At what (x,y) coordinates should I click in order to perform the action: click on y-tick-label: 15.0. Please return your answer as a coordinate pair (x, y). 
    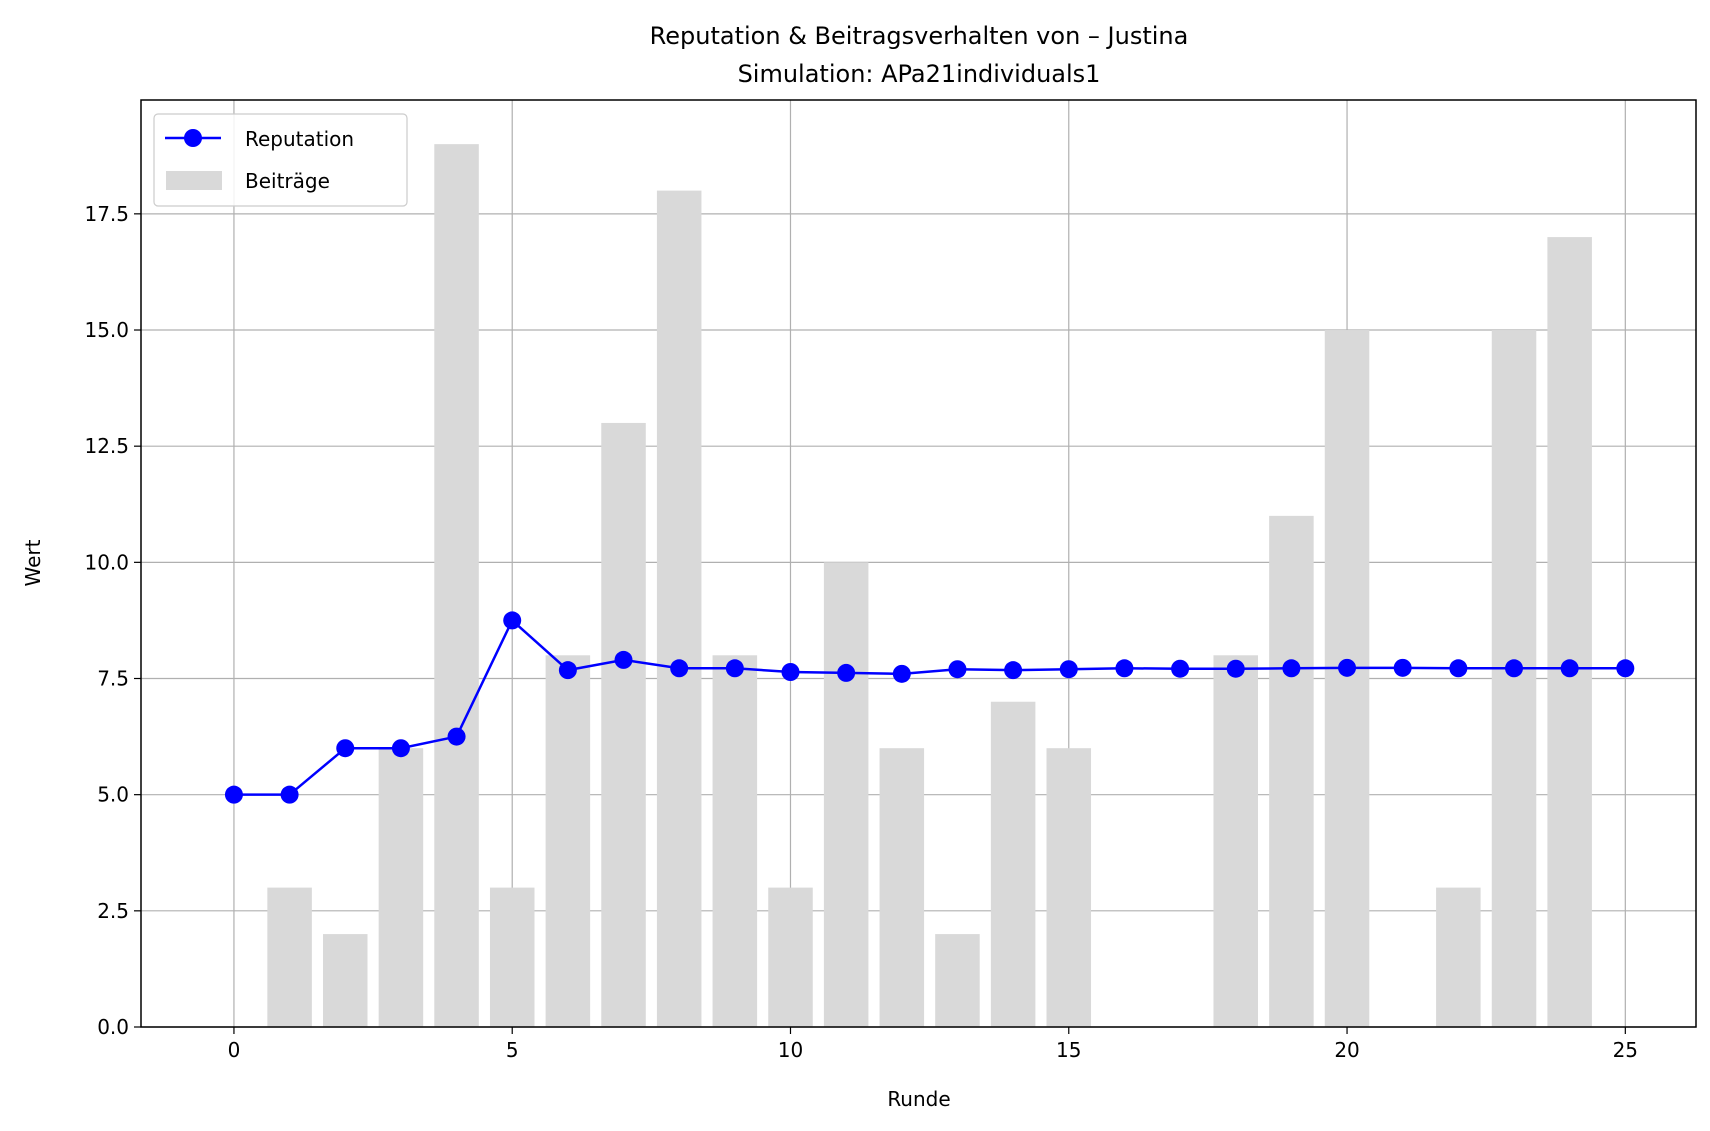
    Looking at the image, I should click on (106, 330).